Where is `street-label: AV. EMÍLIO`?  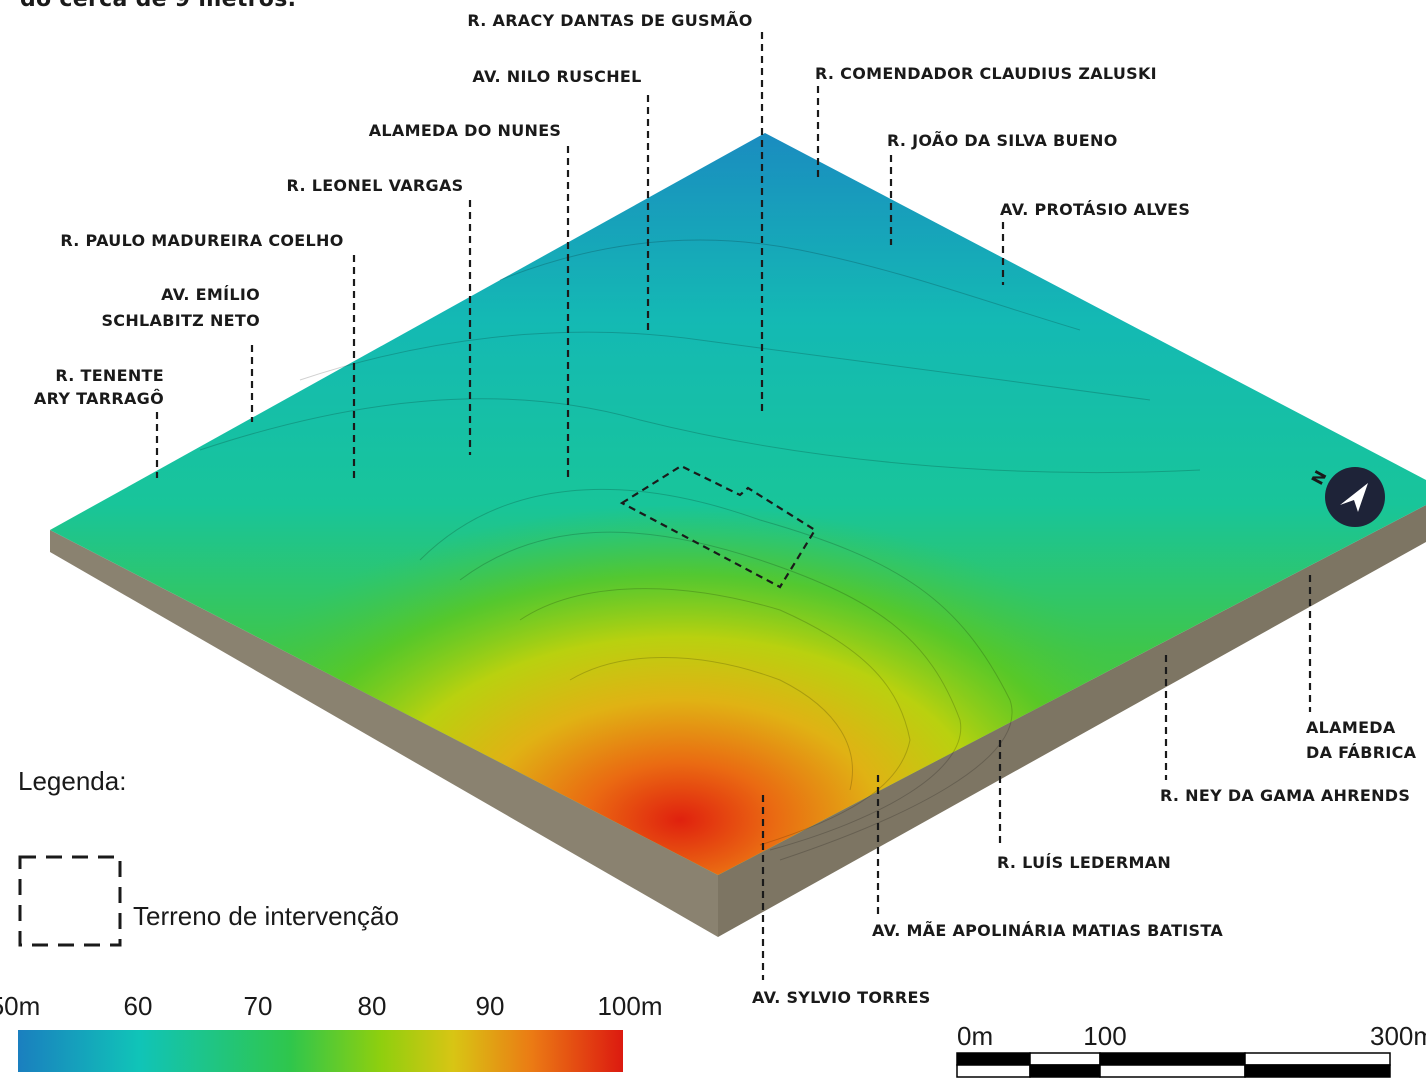
street-label: AV. EMÍLIO is located at coordinates (210, 294).